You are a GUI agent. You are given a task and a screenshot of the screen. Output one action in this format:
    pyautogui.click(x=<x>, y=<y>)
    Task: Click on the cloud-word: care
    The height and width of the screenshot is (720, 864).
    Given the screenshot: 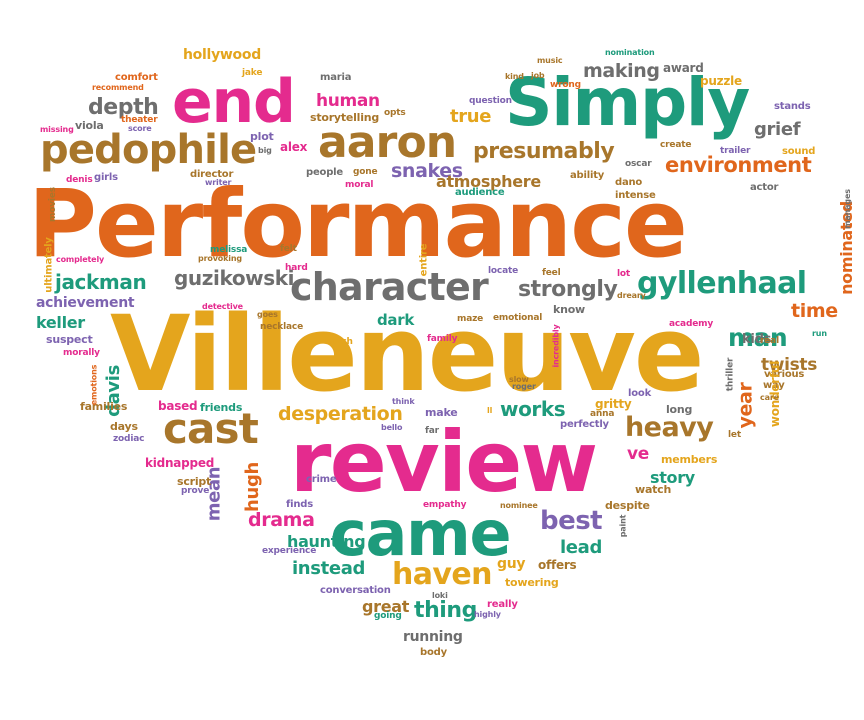 What is the action you would take?
    pyautogui.click(x=769, y=397)
    